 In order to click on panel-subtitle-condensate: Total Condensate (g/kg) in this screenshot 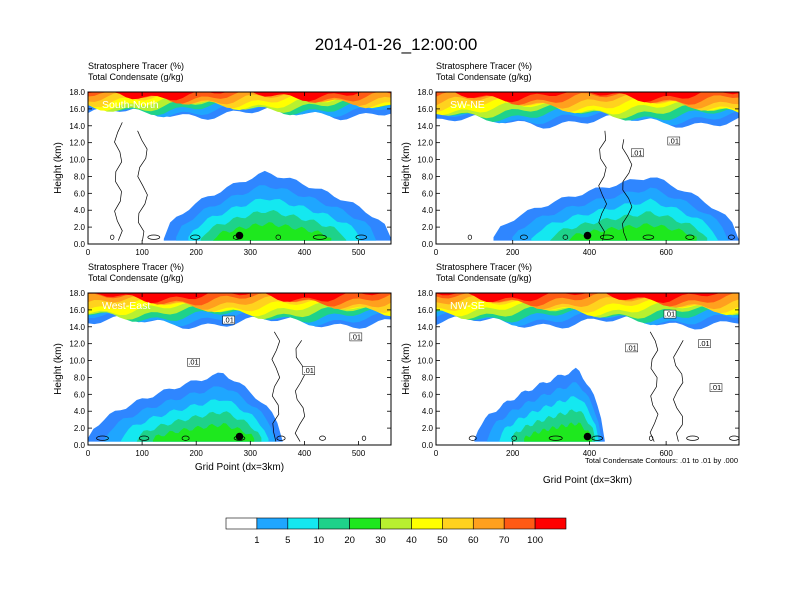, I will do `click(484, 278)`.